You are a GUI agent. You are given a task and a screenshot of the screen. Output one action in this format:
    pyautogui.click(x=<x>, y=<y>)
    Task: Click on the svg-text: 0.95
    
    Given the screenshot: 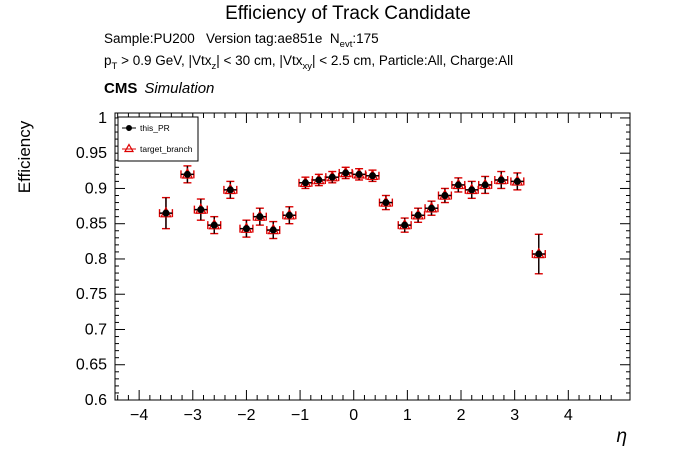 What is the action you would take?
    pyautogui.click(x=91, y=153)
    